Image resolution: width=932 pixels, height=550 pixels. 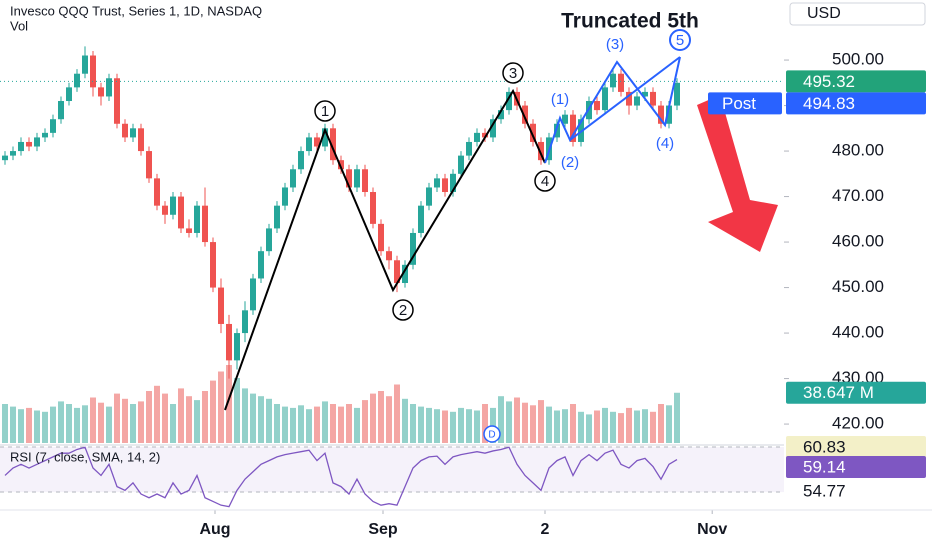 What do you see at coordinates (858, 332) in the screenshot?
I see `y-tick-label: 440.00` at bounding box center [858, 332].